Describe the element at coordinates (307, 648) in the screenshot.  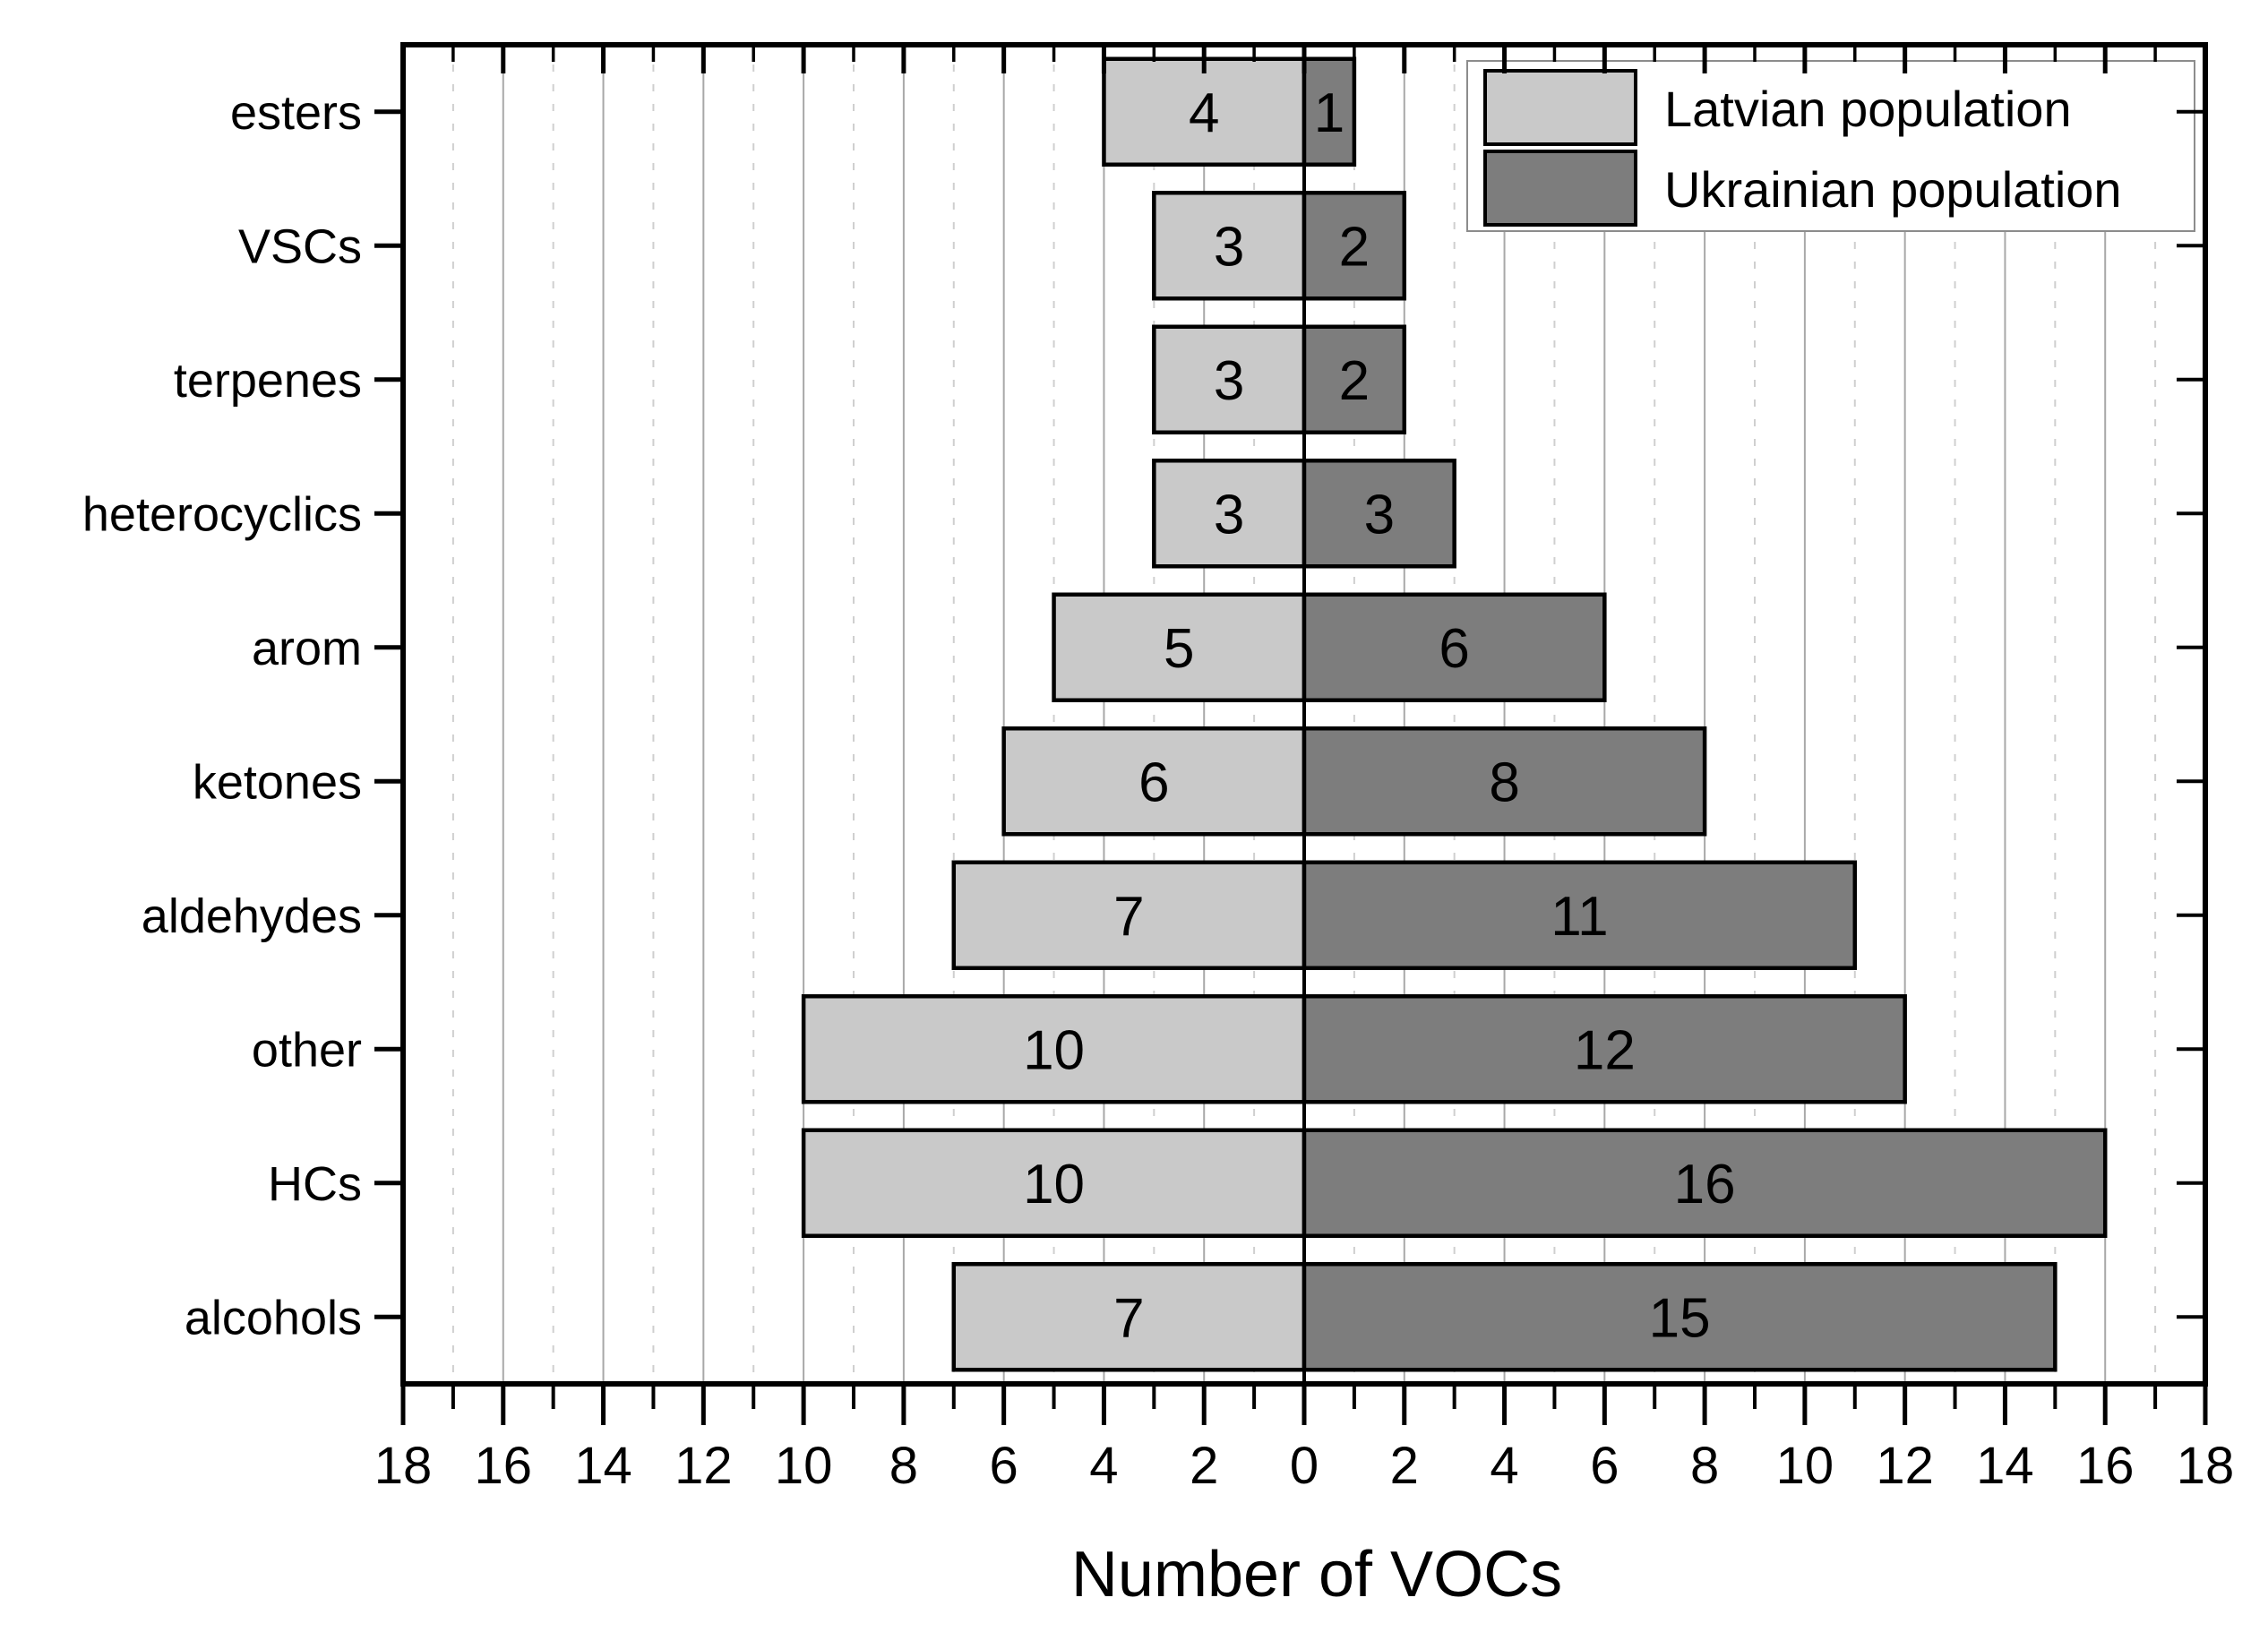
I see `category-label-arom: arom` at that location.